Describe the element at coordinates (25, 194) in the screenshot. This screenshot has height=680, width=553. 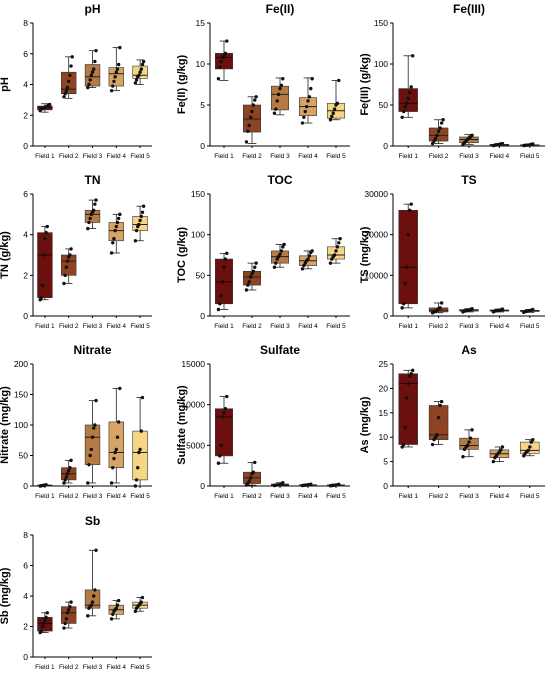
I see `y-tick-label: 6` at that location.